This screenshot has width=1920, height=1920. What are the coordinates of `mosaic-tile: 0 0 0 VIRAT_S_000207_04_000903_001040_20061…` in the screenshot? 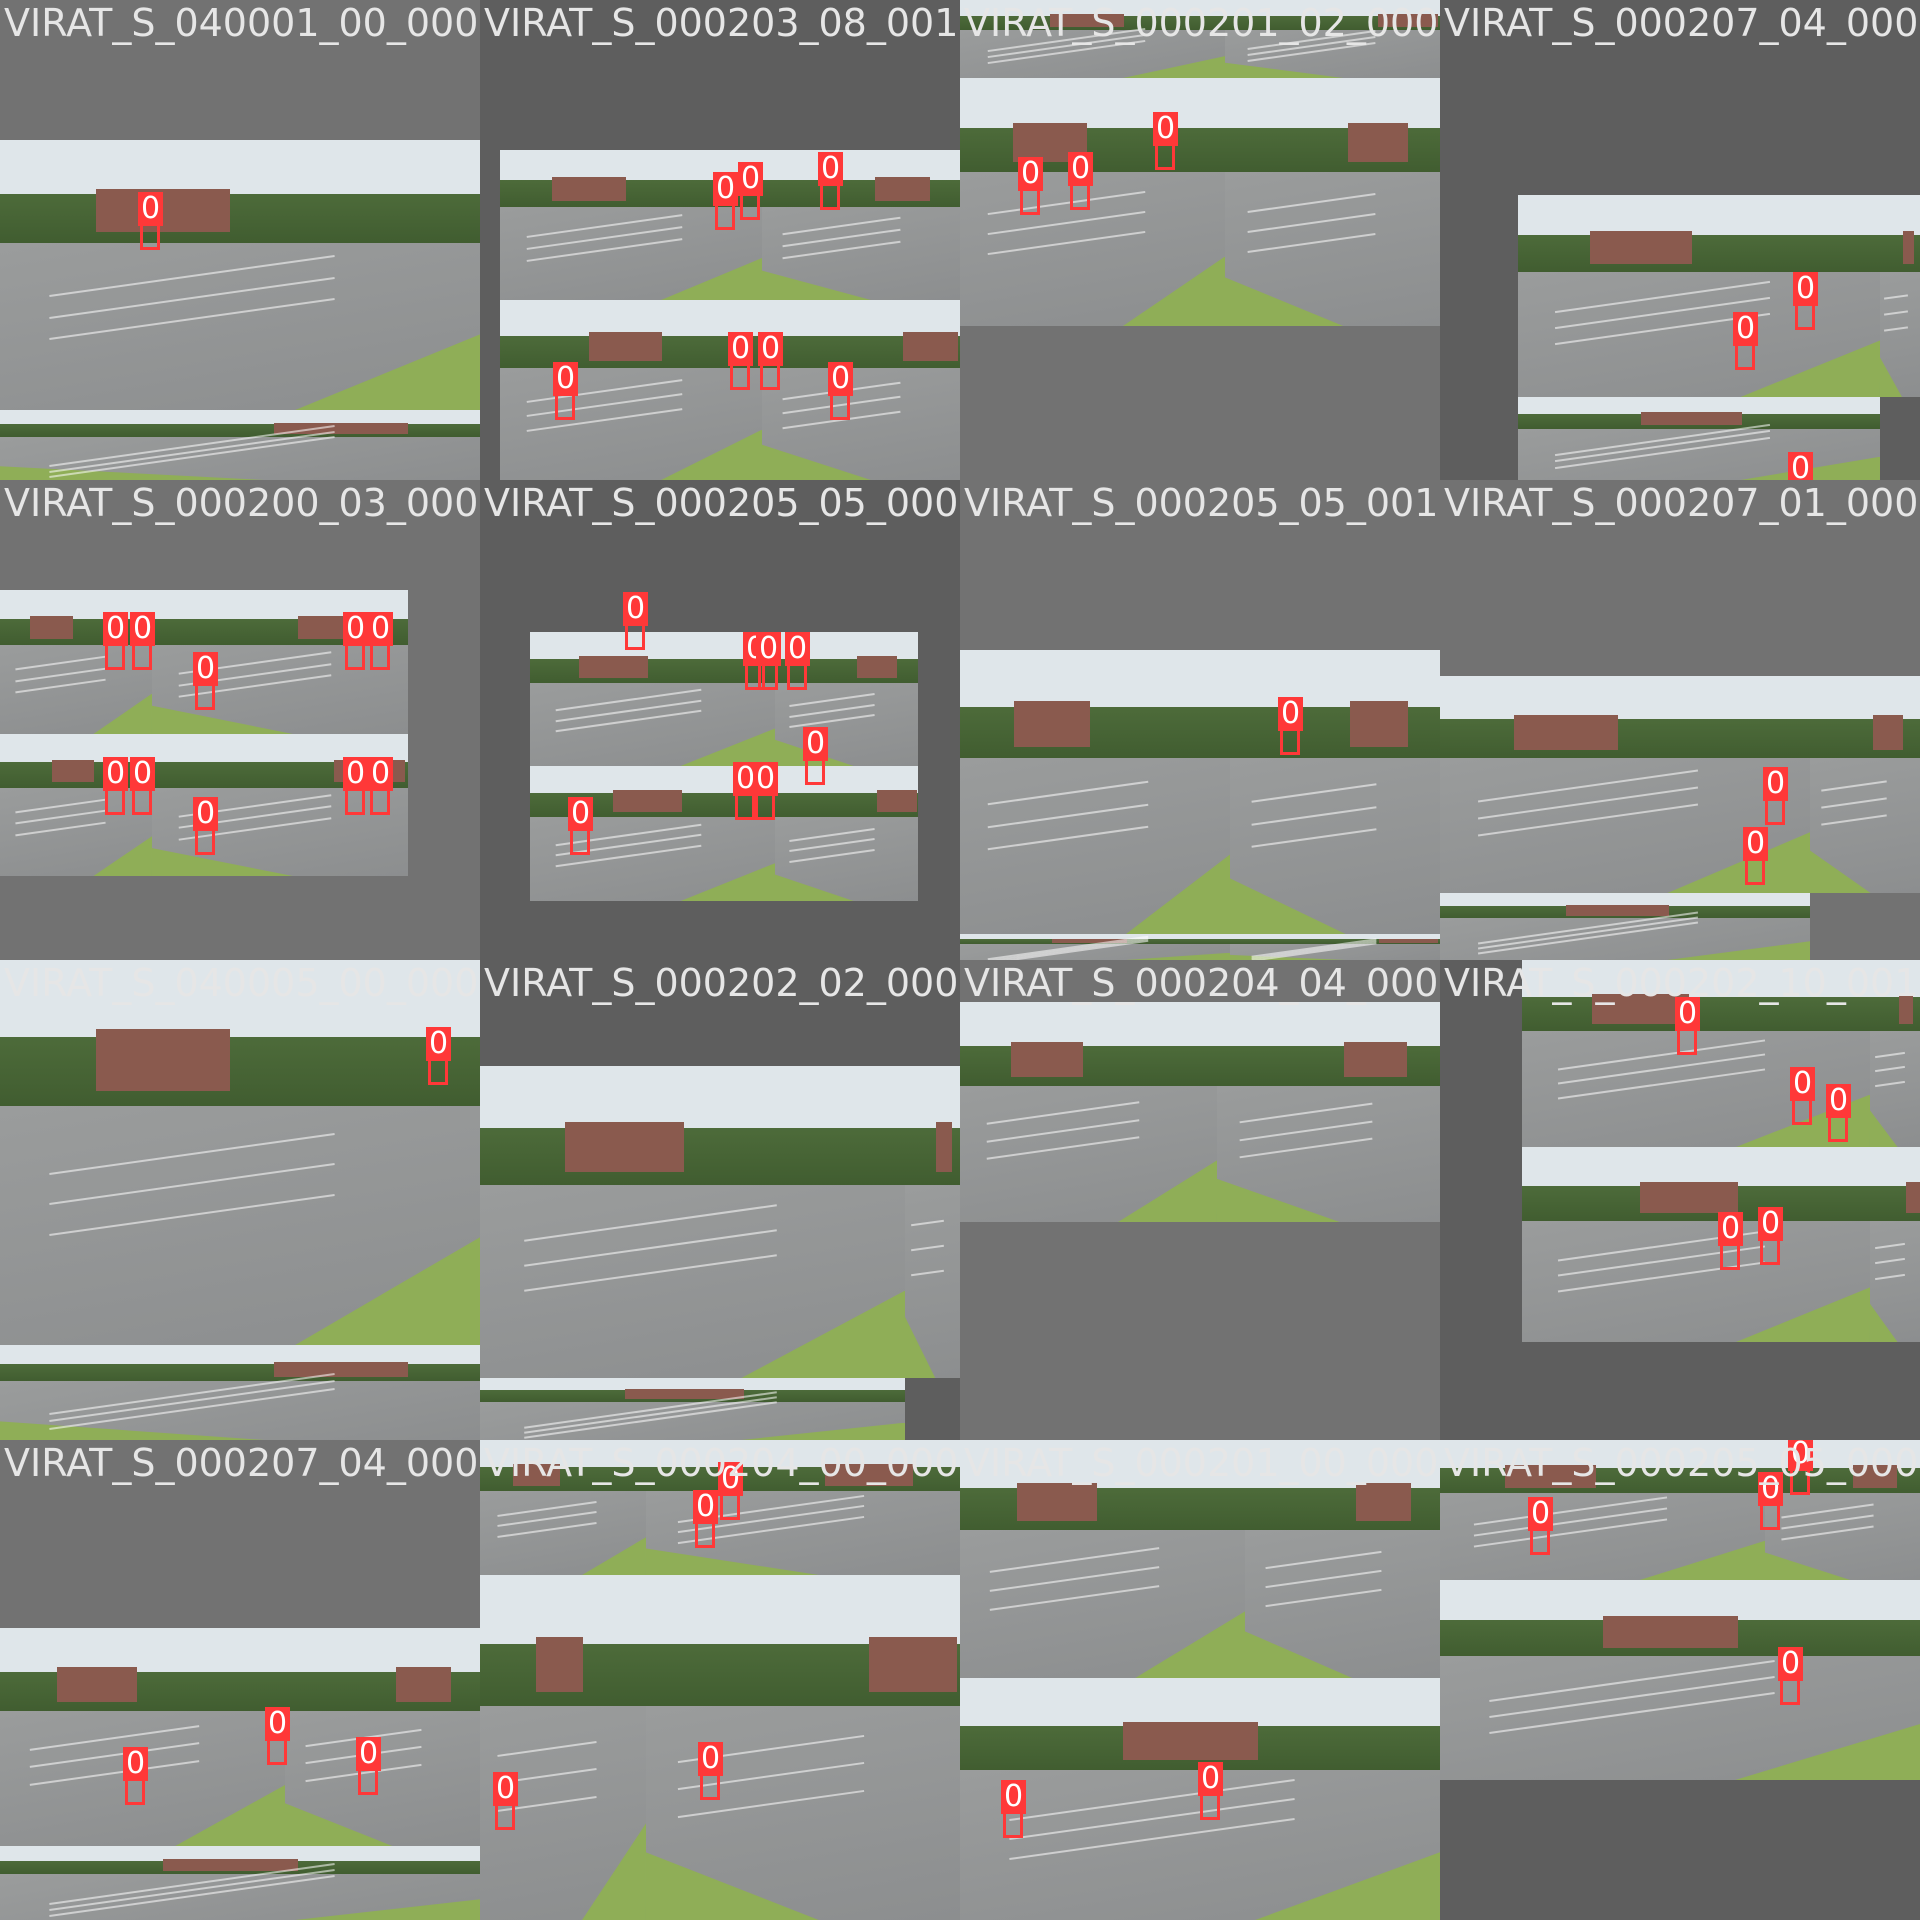 It's located at (240, 1680).